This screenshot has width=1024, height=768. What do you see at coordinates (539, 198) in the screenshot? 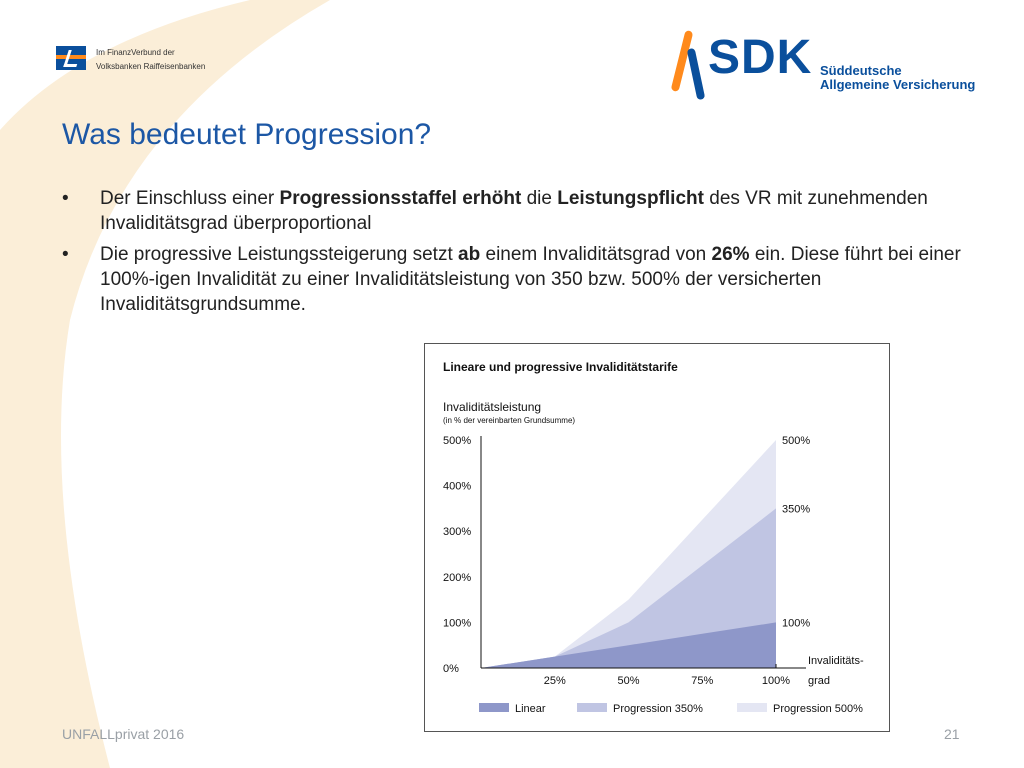
I see `bullet-1-text-2: die` at bounding box center [539, 198].